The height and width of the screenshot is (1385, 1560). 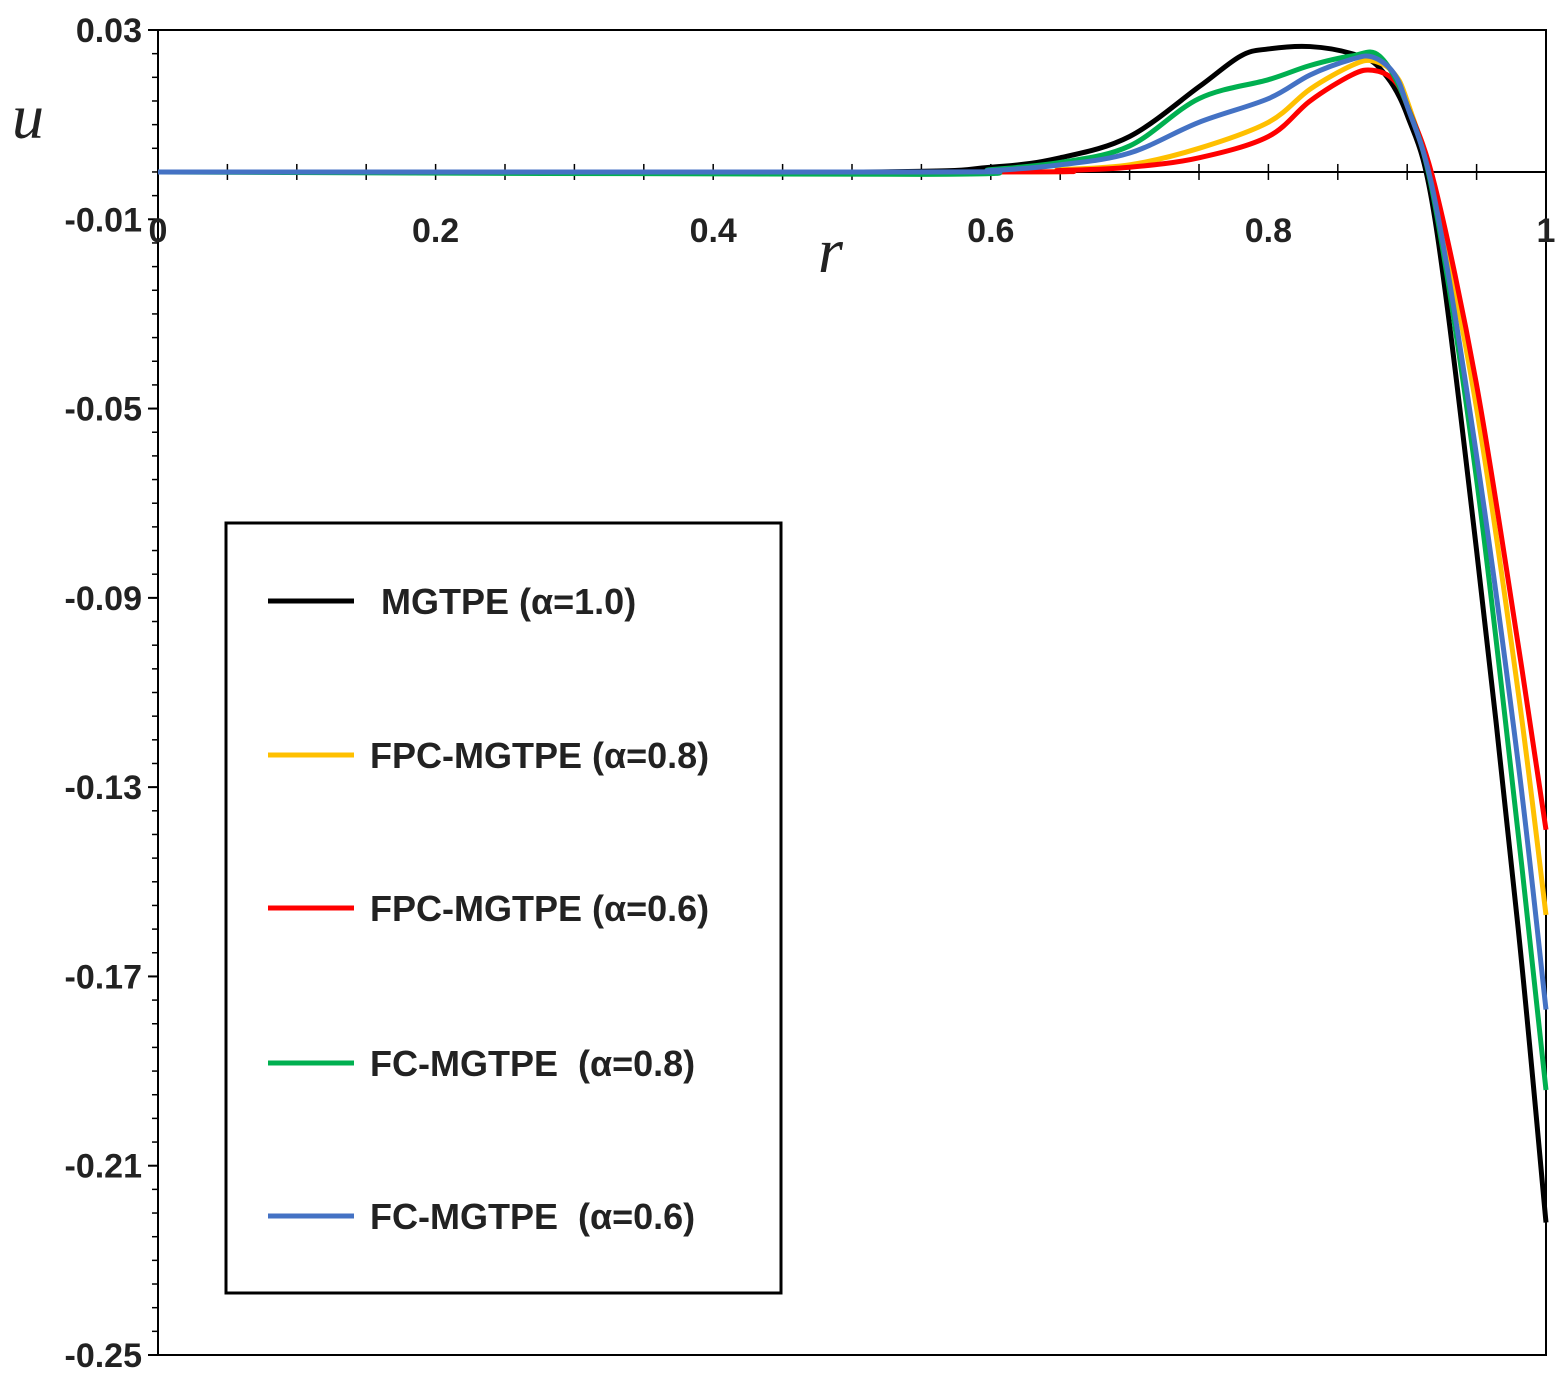 What do you see at coordinates (539, 908) in the screenshot?
I see `legend-label: FPC-MGTPE (α=0.6)` at bounding box center [539, 908].